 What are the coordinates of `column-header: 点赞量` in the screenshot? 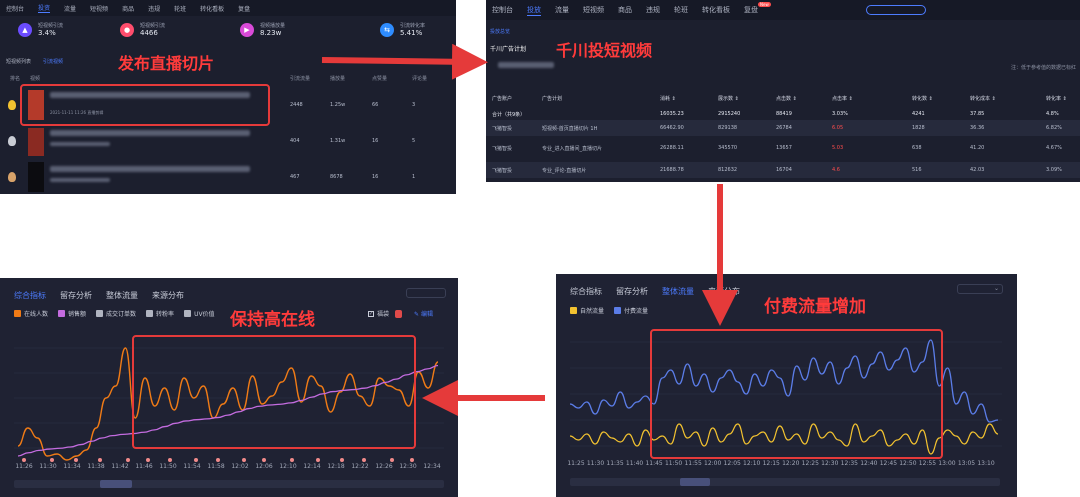 It's located at (380, 78).